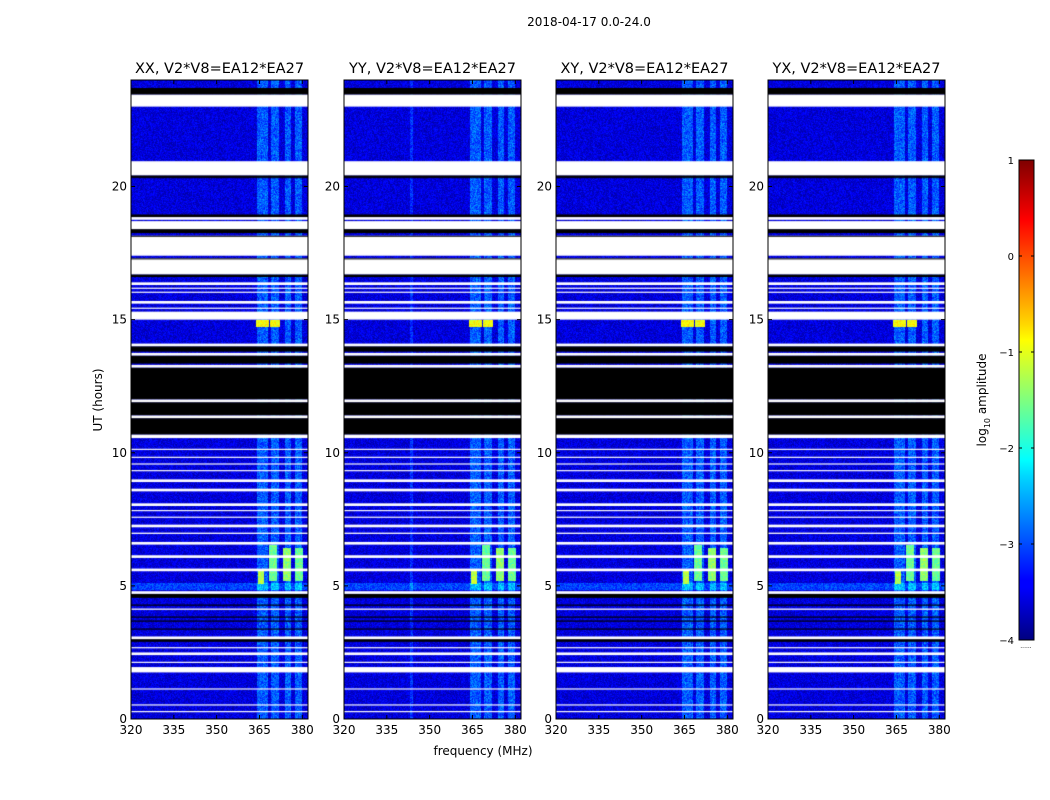 The width and height of the screenshot is (1050, 800). What do you see at coordinates (219, 69) in the screenshot?
I see `panel-title: XX, V2*V8=EA12*EA27` at bounding box center [219, 69].